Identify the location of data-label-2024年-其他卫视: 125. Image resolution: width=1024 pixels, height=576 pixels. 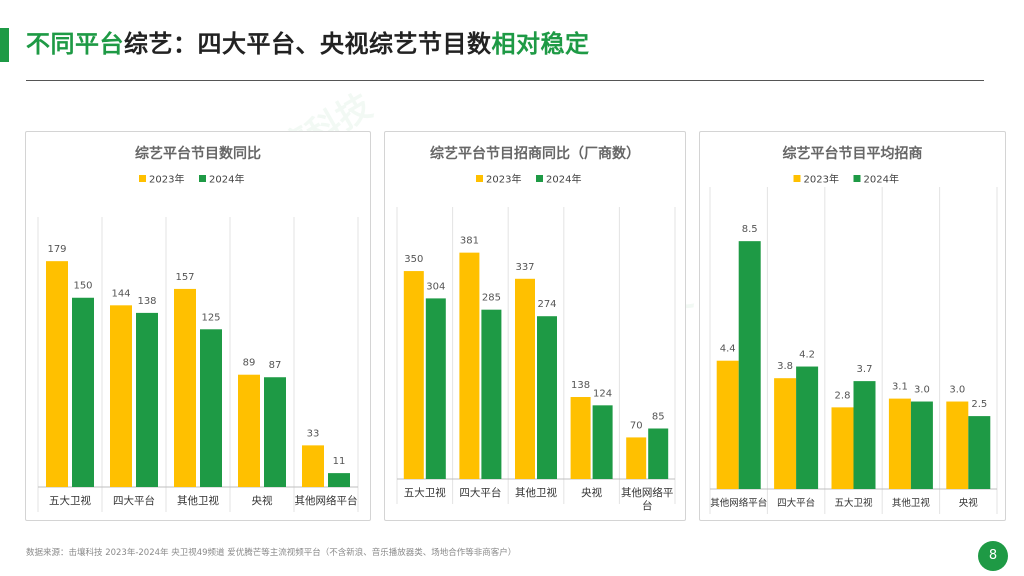
(210, 317).